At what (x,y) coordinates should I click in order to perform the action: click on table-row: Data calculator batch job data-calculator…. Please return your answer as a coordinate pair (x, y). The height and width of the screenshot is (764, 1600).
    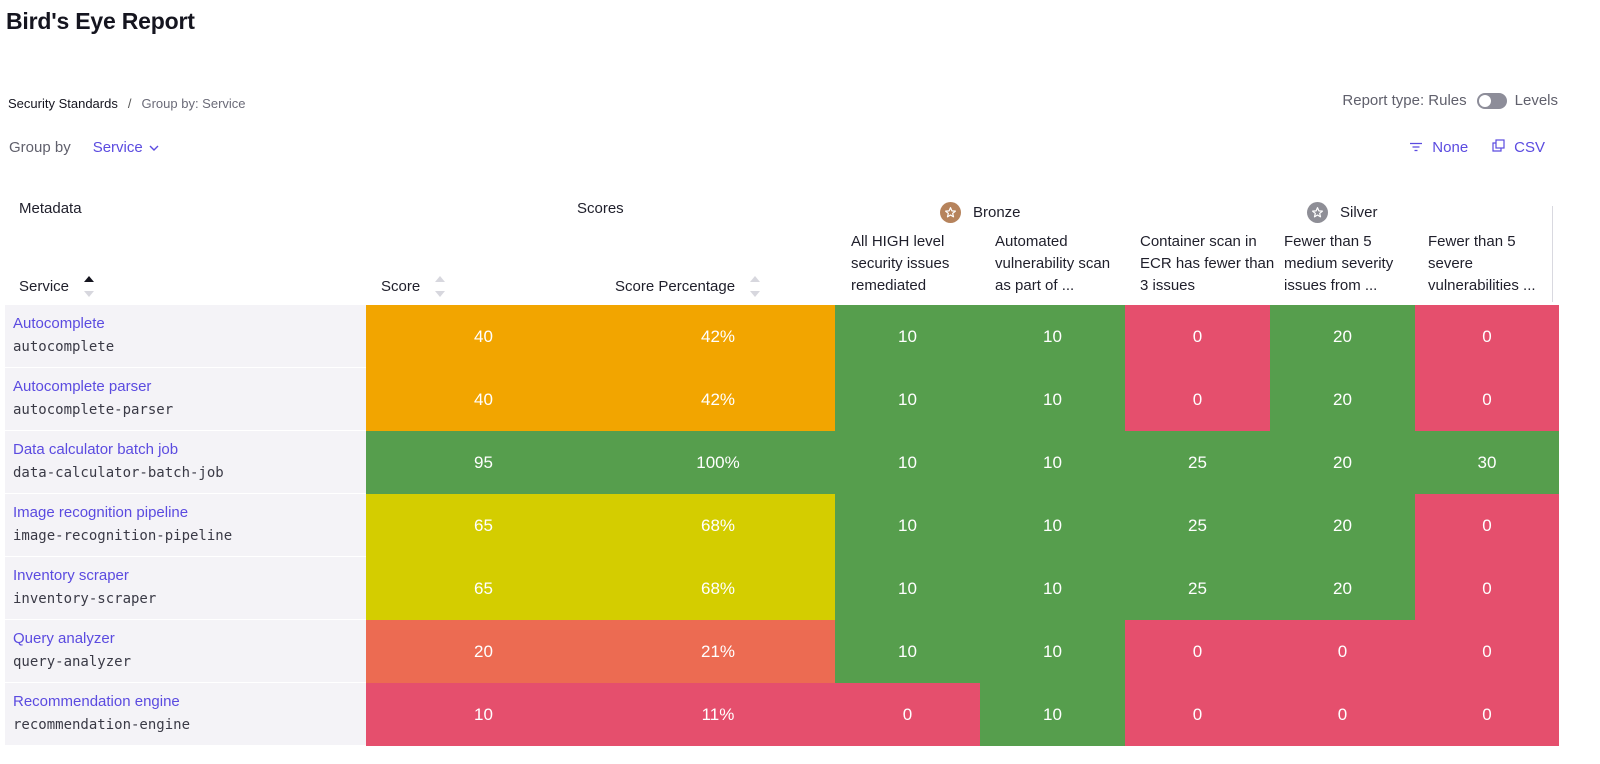
    Looking at the image, I should click on (782, 462).